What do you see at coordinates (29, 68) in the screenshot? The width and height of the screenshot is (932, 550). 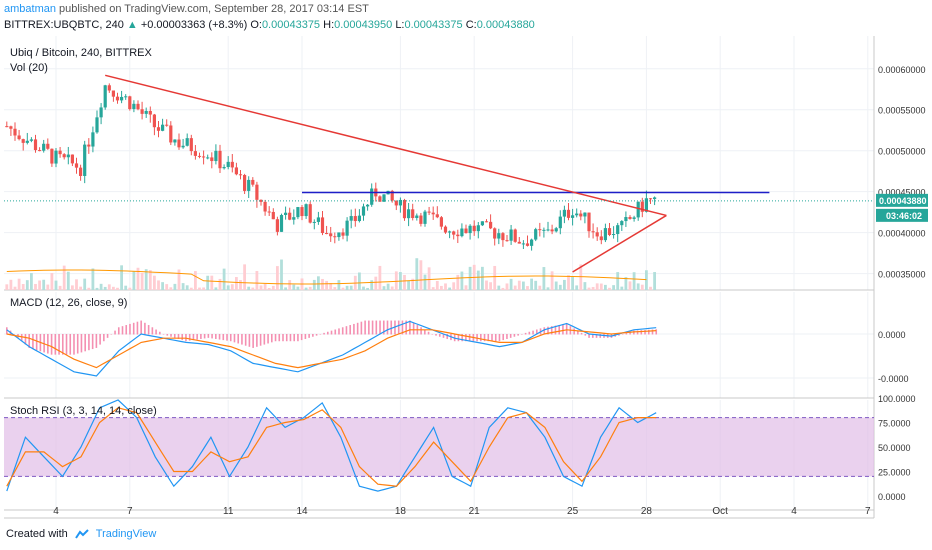 I see `volume-label: Vol (20)` at bounding box center [29, 68].